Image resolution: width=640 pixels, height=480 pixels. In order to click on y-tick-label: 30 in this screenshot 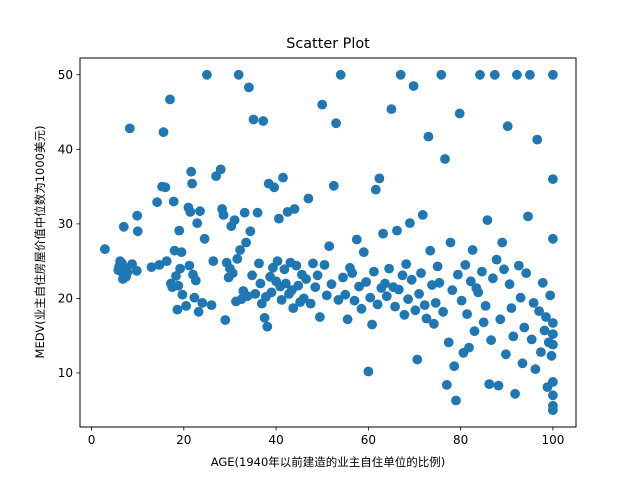, I will do `click(65, 224)`.